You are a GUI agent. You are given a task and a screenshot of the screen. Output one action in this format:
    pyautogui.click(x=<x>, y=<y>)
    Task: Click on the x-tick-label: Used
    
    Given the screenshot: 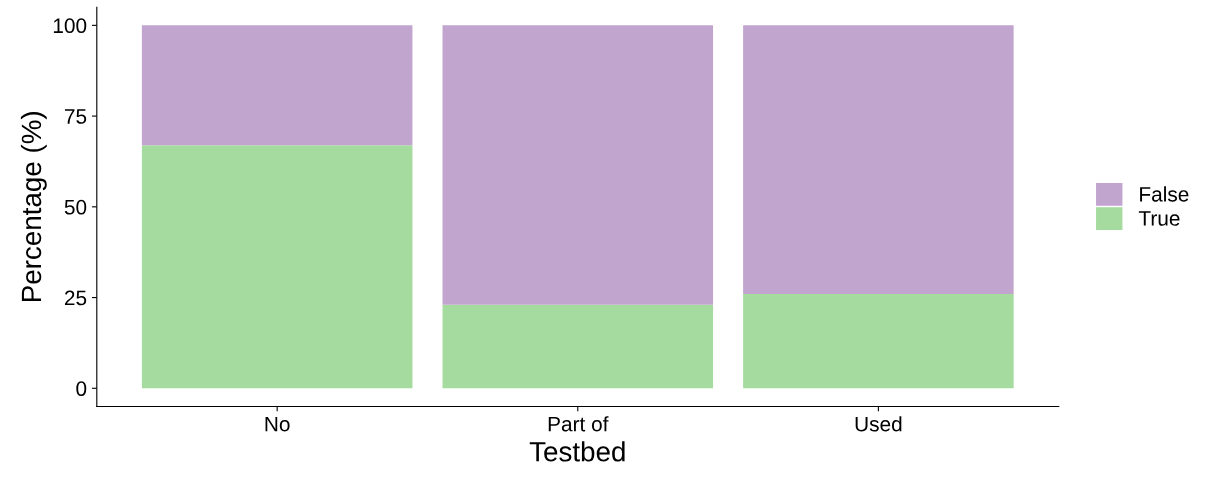 What is the action you would take?
    pyautogui.click(x=878, y=424)
    